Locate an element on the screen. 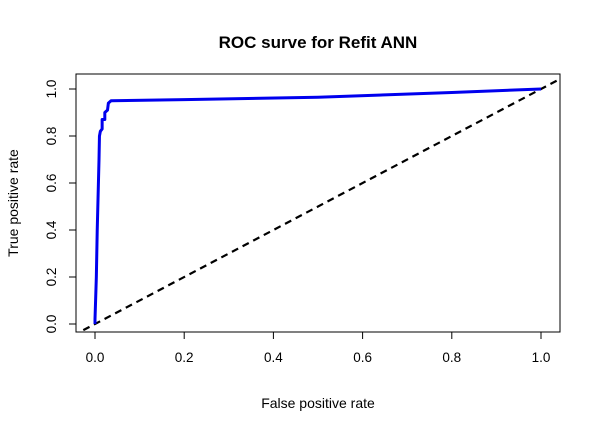 This screenshot has height=431, width=601. y-tick-label: 0.8 is located at coordinates (51, 136).